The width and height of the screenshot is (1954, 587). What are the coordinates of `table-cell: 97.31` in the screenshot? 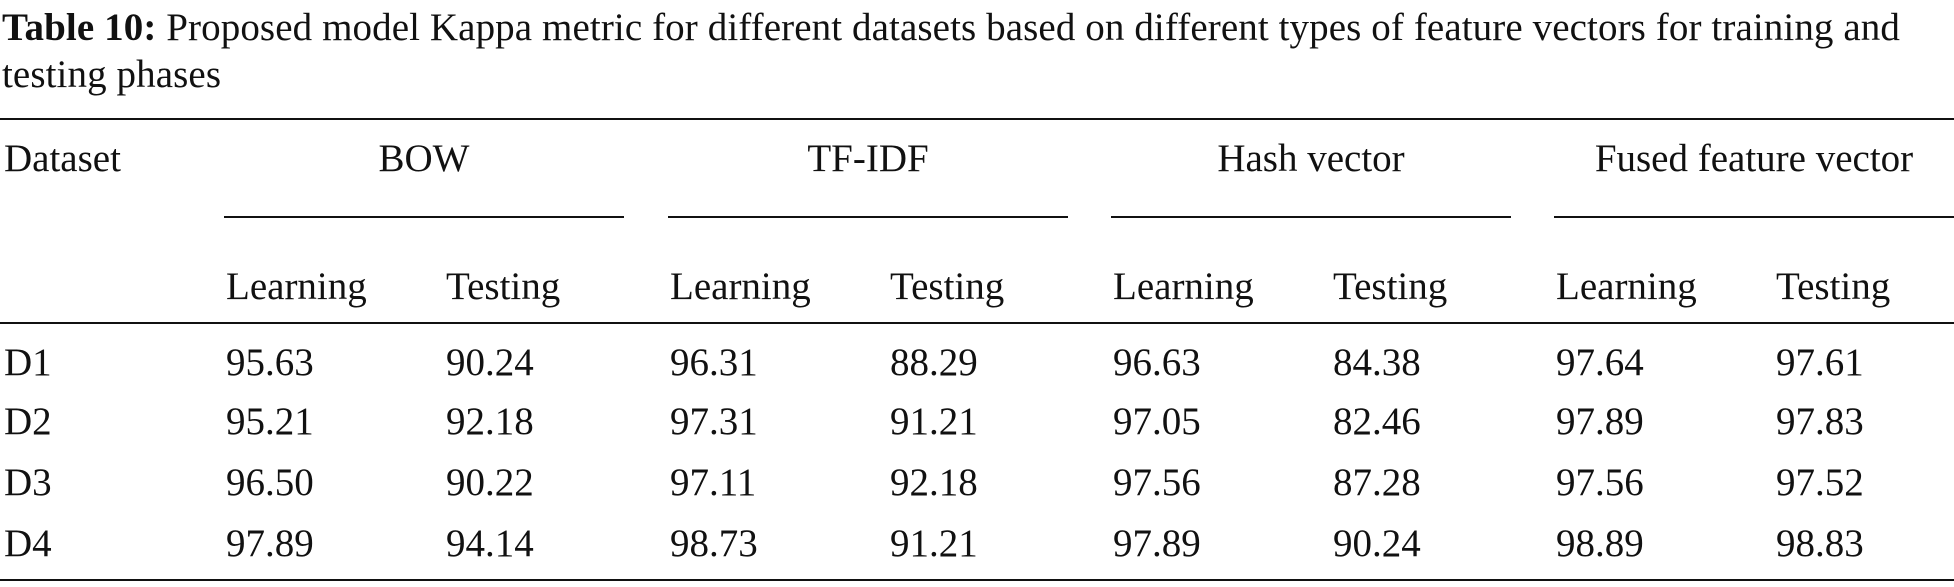 It's located at (714, 421).